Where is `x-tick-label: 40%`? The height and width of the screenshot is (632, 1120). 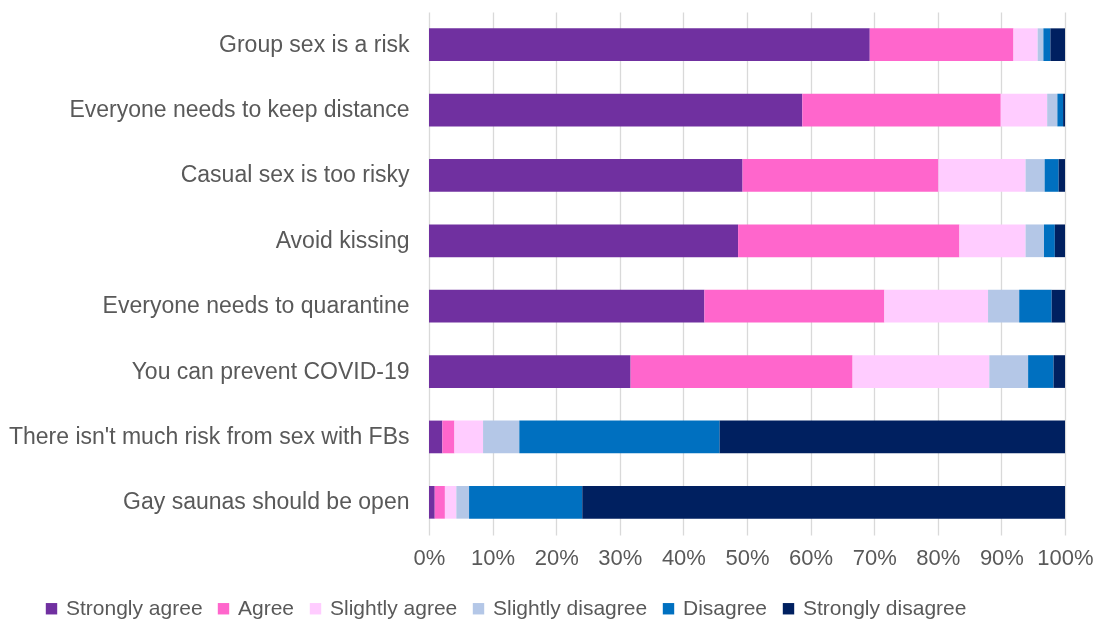
x-tick-label: 40% is located at coordinates (683, 557).